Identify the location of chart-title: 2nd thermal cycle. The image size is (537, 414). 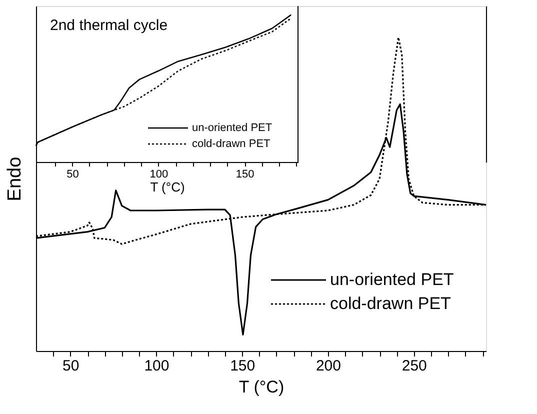
(109, 25).